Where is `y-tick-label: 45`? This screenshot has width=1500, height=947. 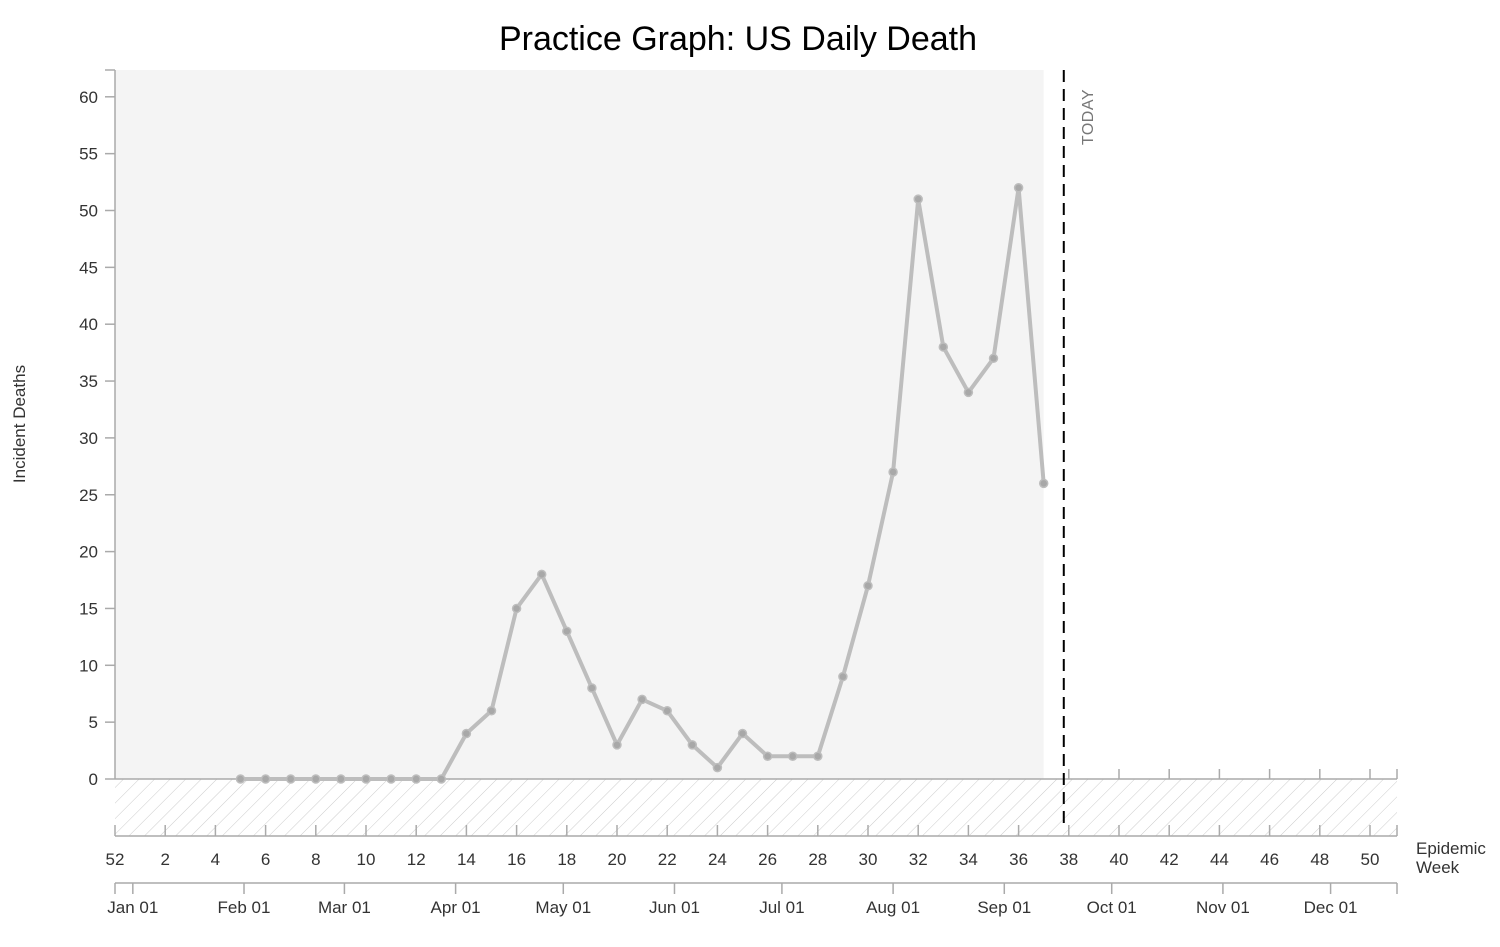 y-tick-label: 45 is located at coordinates (88, 267).